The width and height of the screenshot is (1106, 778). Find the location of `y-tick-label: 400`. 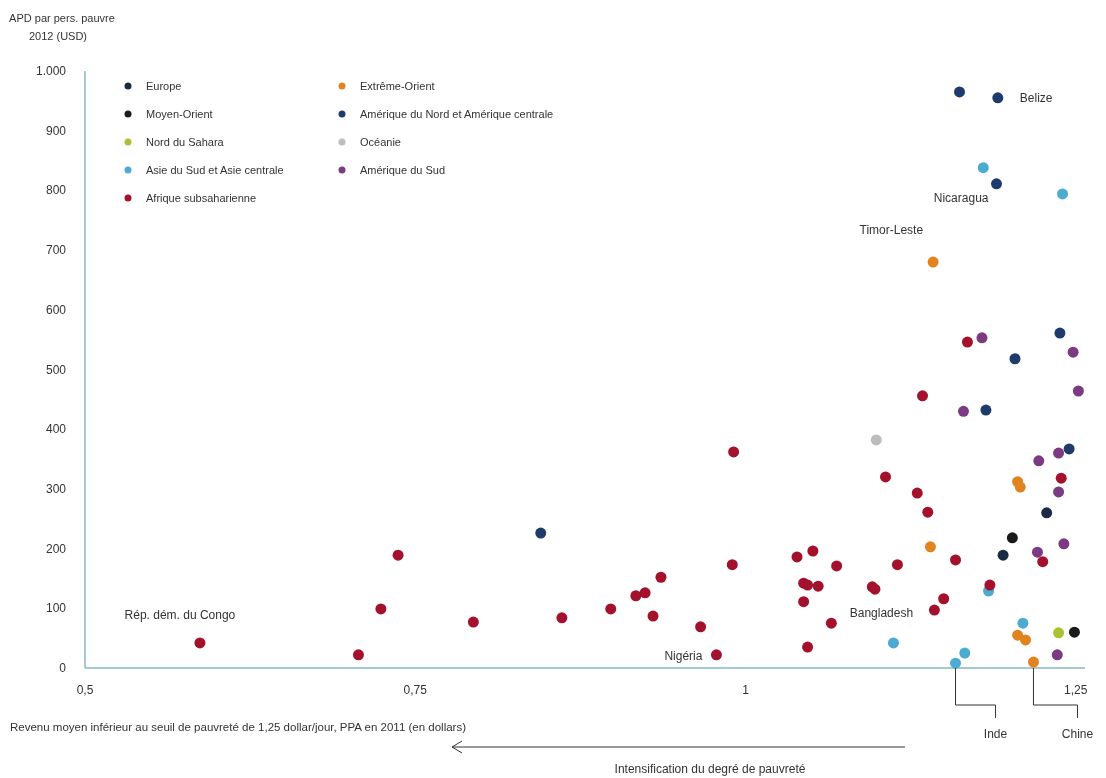

y-tick-label: 400 is located at coordinates (56, 429).